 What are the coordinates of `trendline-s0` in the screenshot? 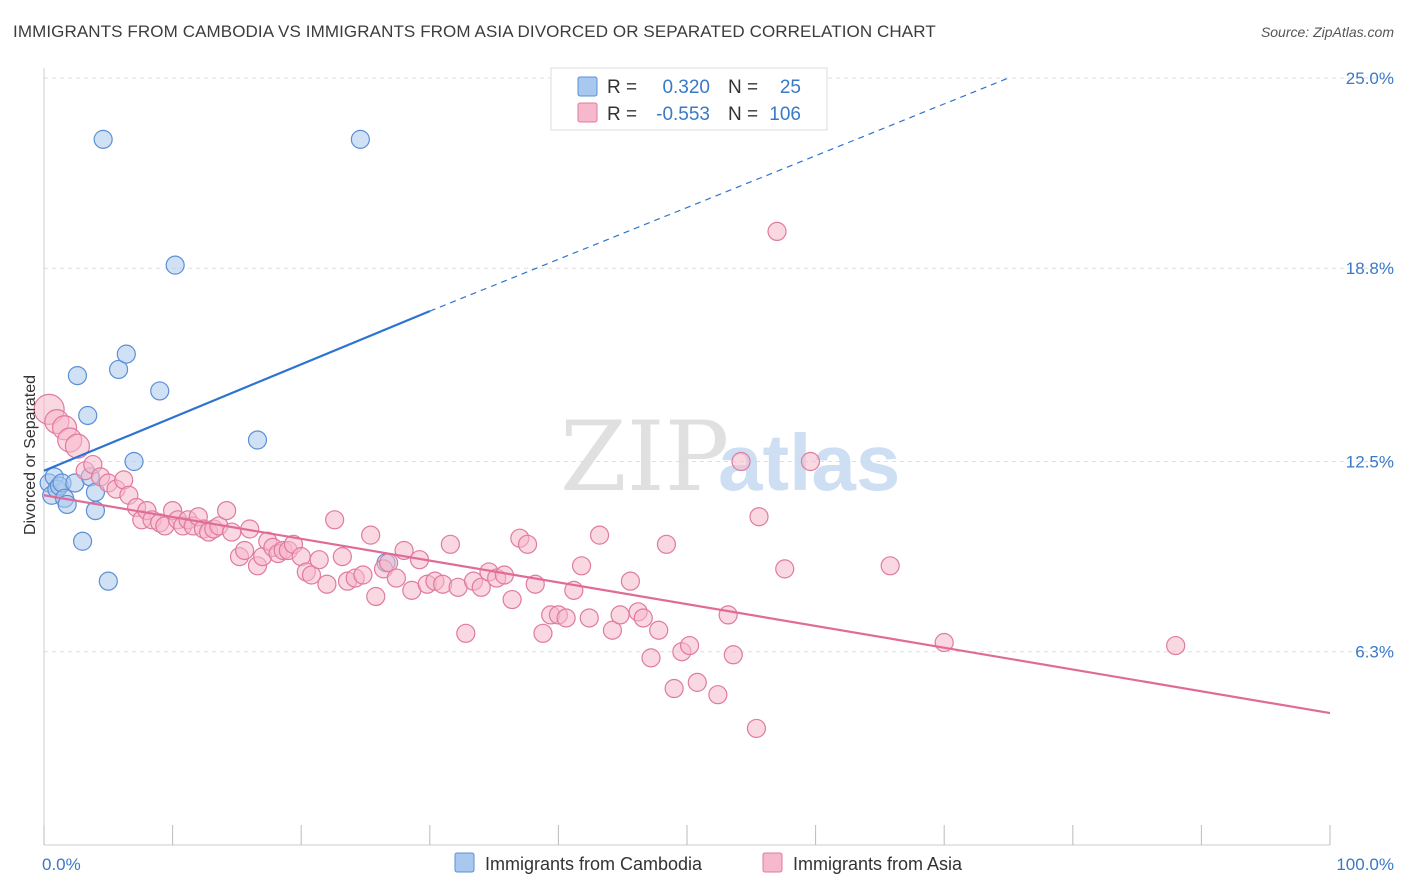 It's located at (237, 391).